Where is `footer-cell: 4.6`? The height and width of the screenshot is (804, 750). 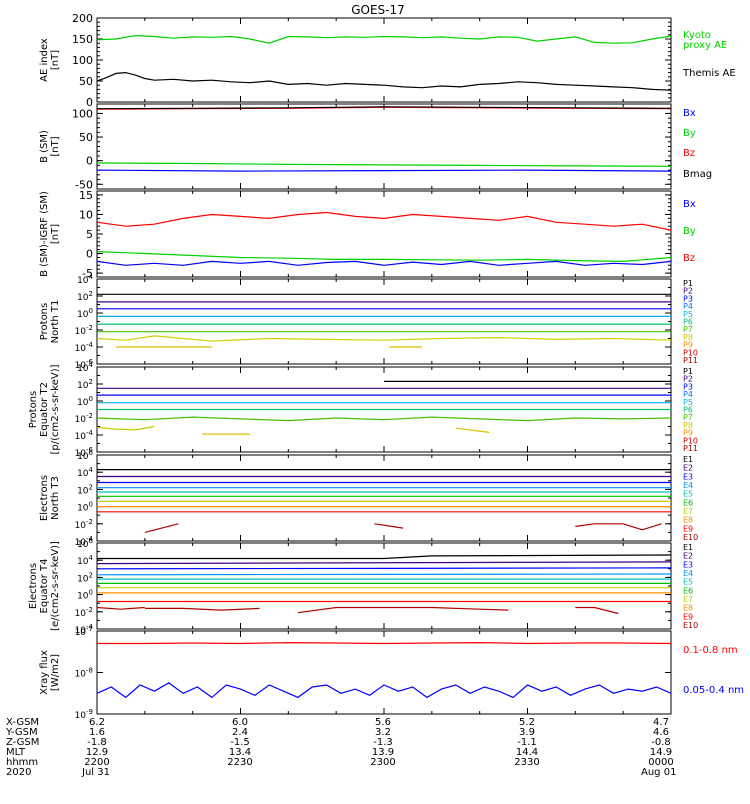
footer-cell: 4.6 is located at coordinates (661, 732).